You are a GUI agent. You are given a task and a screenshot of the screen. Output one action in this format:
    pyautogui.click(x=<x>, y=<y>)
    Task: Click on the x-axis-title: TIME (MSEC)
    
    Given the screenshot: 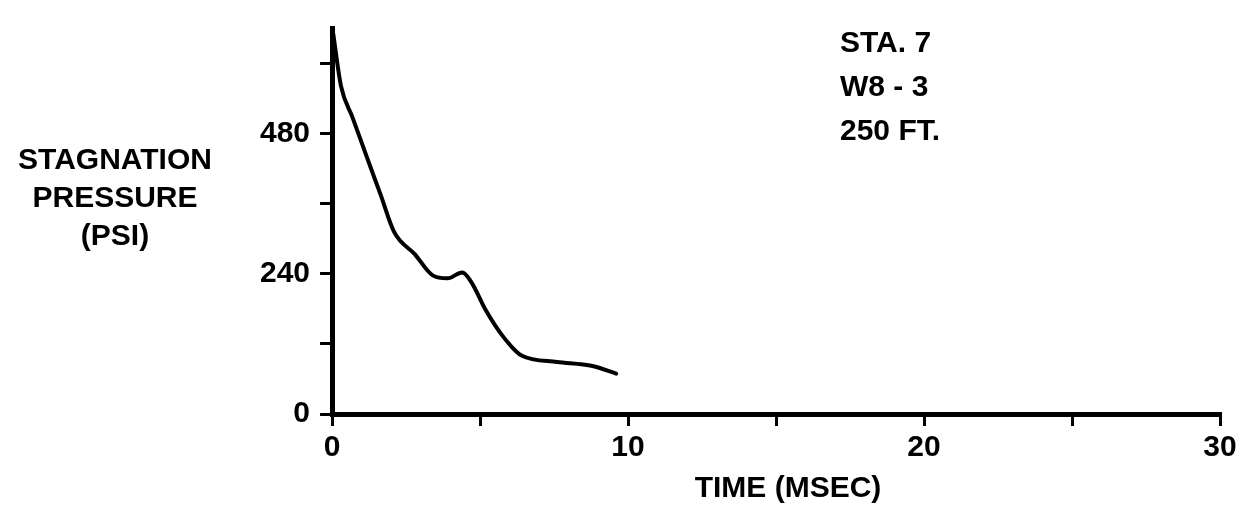 What is the action you would take?
    pyautogui.click(x=788, y=487)
    